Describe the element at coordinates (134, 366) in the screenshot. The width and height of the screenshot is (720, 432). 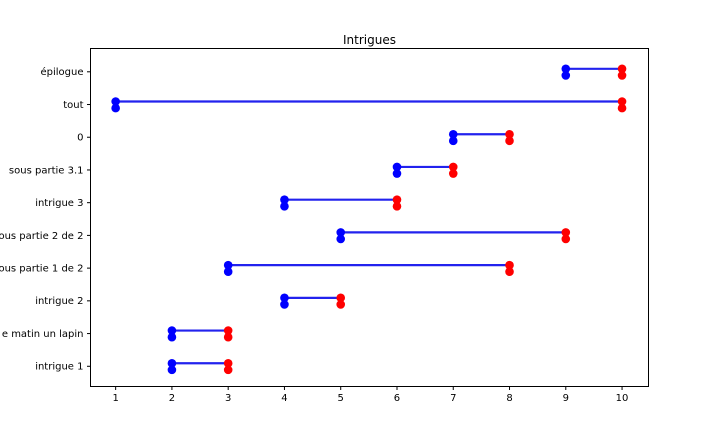
I see `segment-row: intrigue 1` at that location.